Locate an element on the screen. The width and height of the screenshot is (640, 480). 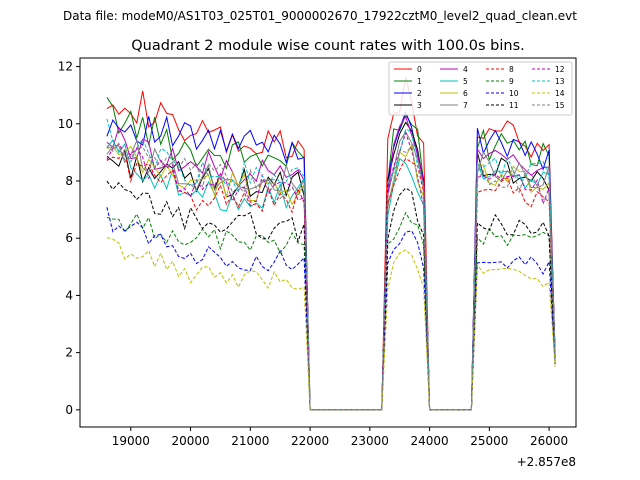
x-tick-label: 21000 is located at coordinates (250, 441).